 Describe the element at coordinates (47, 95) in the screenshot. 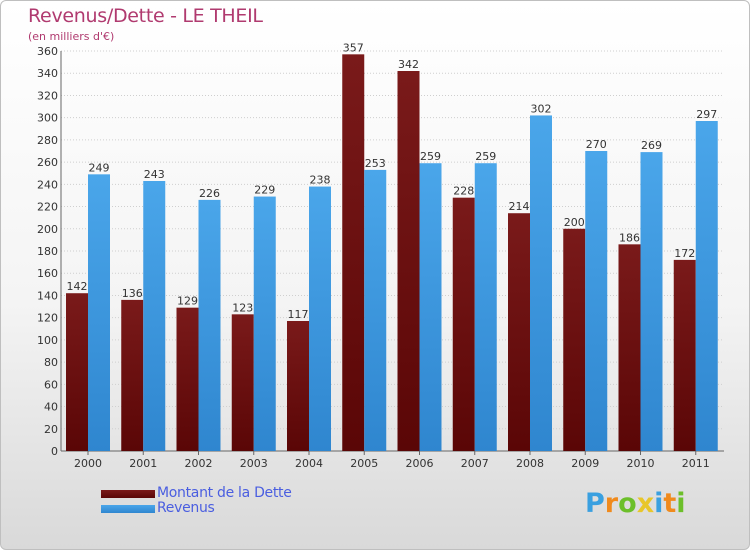

I see `y-tick-label: 320` at that location.